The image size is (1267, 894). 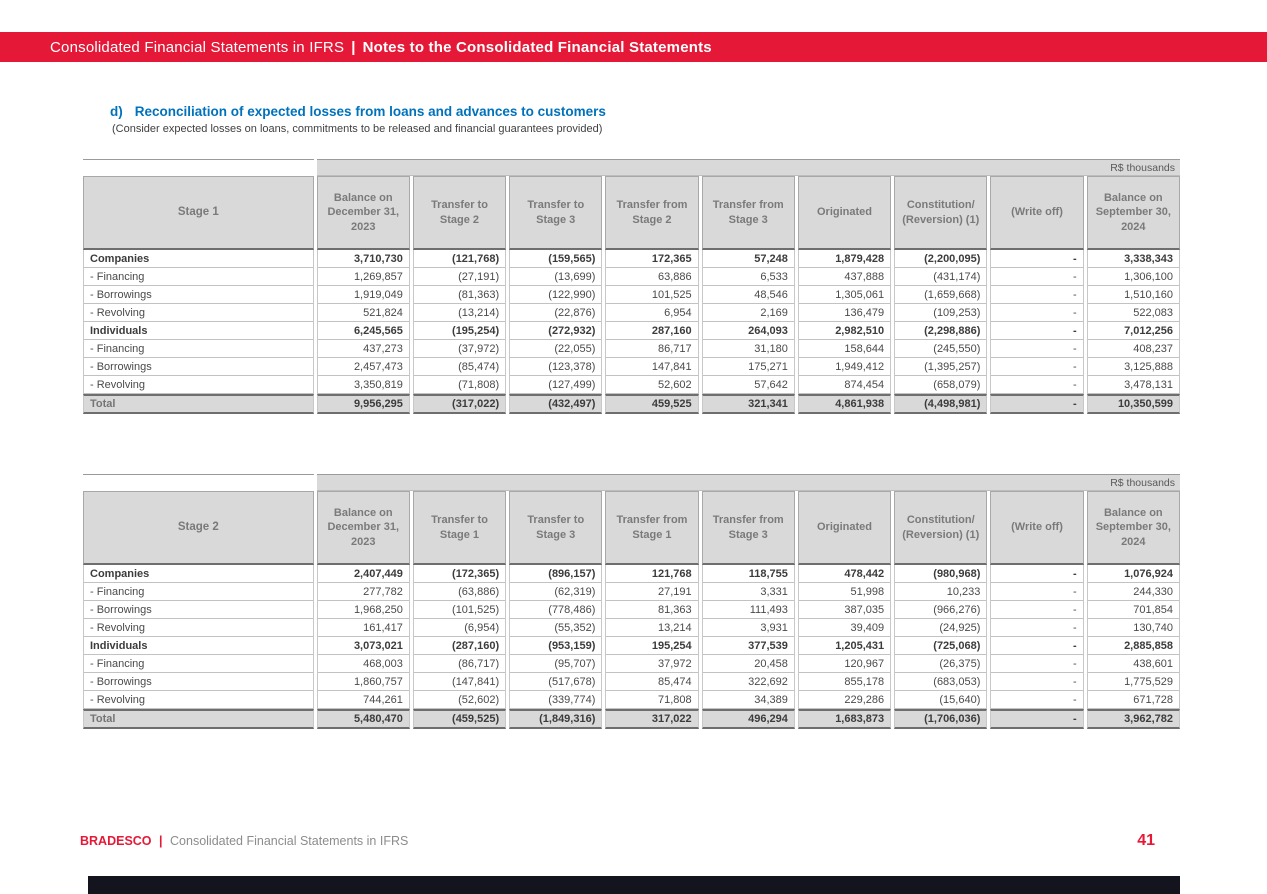 What do you see at coordinates (363, 628) in the screenshot?
I see `cell-value: 161,417` at bounding box center [363, 628].